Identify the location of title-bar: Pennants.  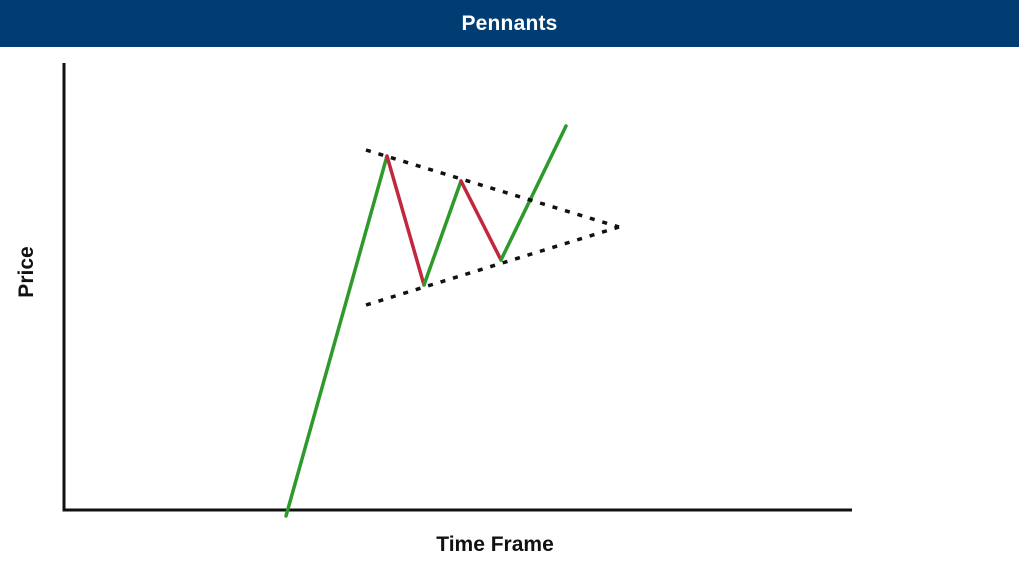
(509, 23).